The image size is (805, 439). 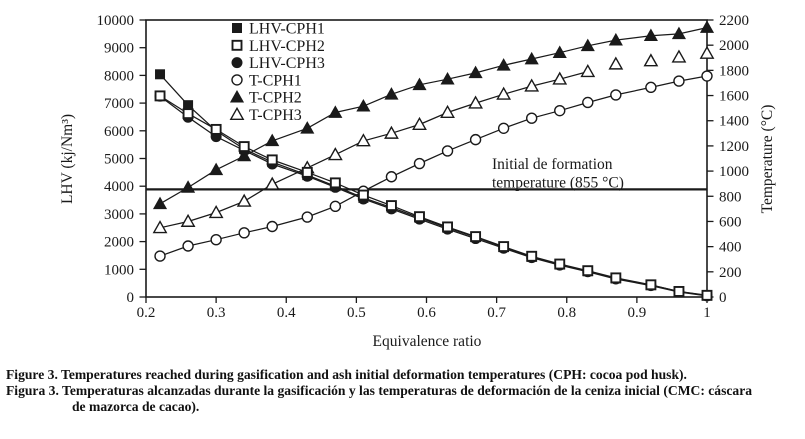 What do you see at coordinates (734, 21) in the screenshot?
I see `y-right-tick-label: 2200` at bounding box center [734, 21].